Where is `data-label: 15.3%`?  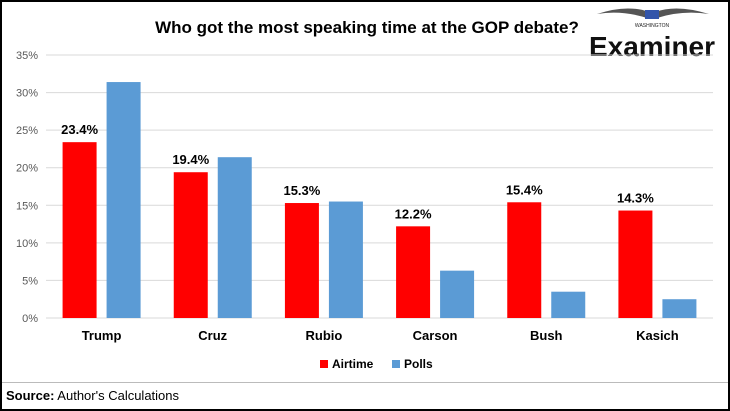
data-label: 15.3% is located at coordinates (301, 190).